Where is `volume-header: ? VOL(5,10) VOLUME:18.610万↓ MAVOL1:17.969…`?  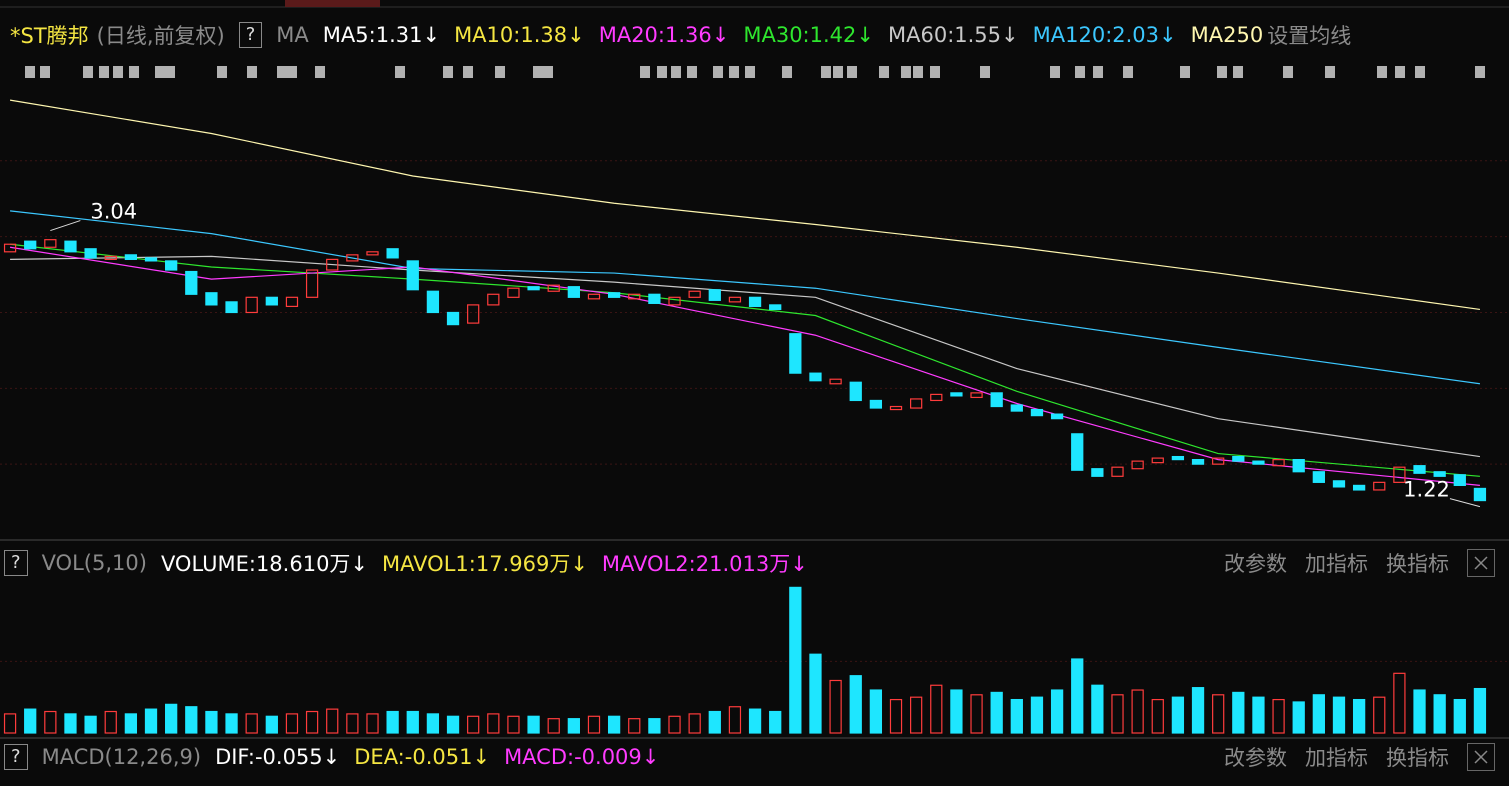 volume-header: ? VOL(5,10) VOLUME:18.610万↓ MAVOL1:17.969… is located at coordinates (406, 563).